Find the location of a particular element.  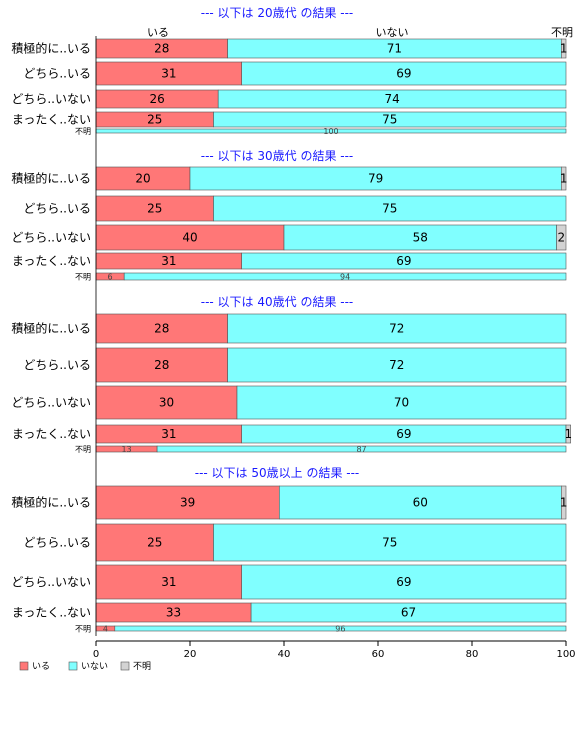

column-header: 不明 is located at coordinates (562, 32).